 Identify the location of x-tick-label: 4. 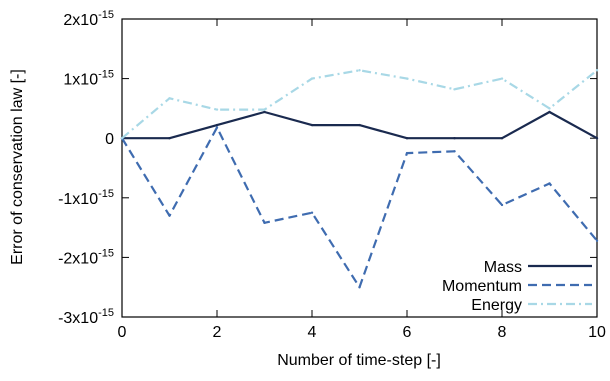
(312, 332).